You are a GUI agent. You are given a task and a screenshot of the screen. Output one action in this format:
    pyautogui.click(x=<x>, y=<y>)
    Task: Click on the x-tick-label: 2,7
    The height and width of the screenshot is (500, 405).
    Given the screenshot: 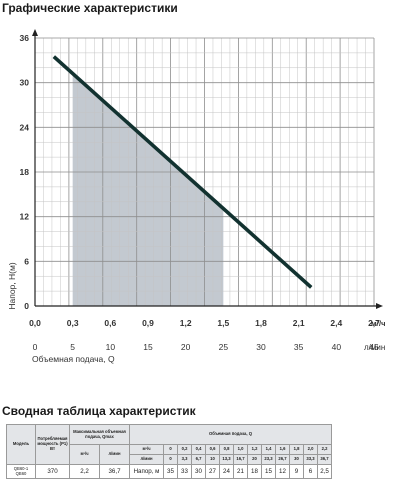 What is the action you would take?
    pyautogui.click(x=374, y=323)
    